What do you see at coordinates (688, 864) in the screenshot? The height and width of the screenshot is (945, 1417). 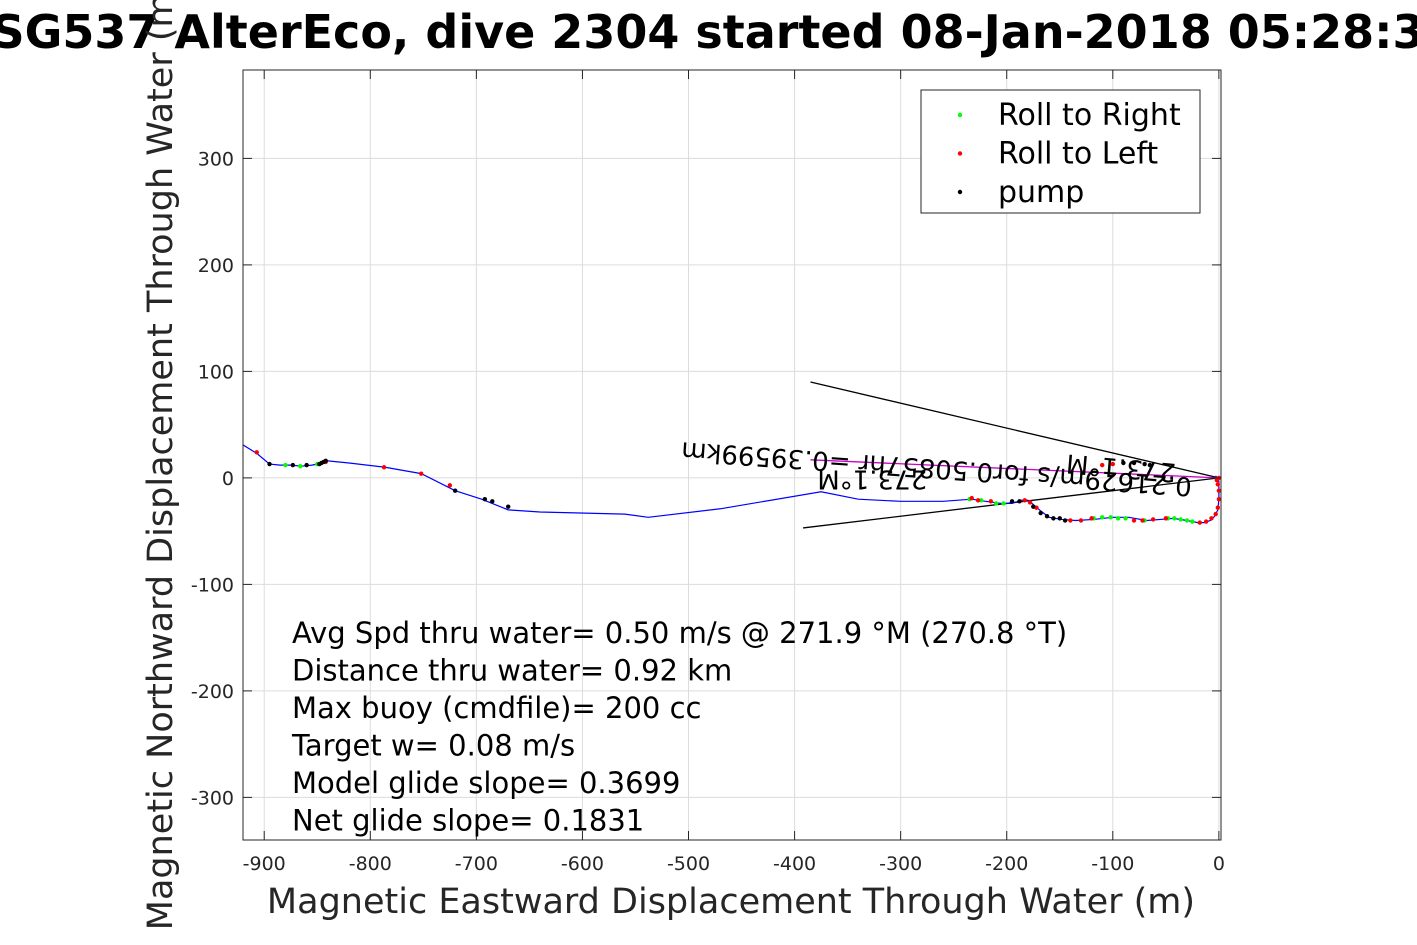 I see `x-tick-label: -500` at bounding box center [688, 864].